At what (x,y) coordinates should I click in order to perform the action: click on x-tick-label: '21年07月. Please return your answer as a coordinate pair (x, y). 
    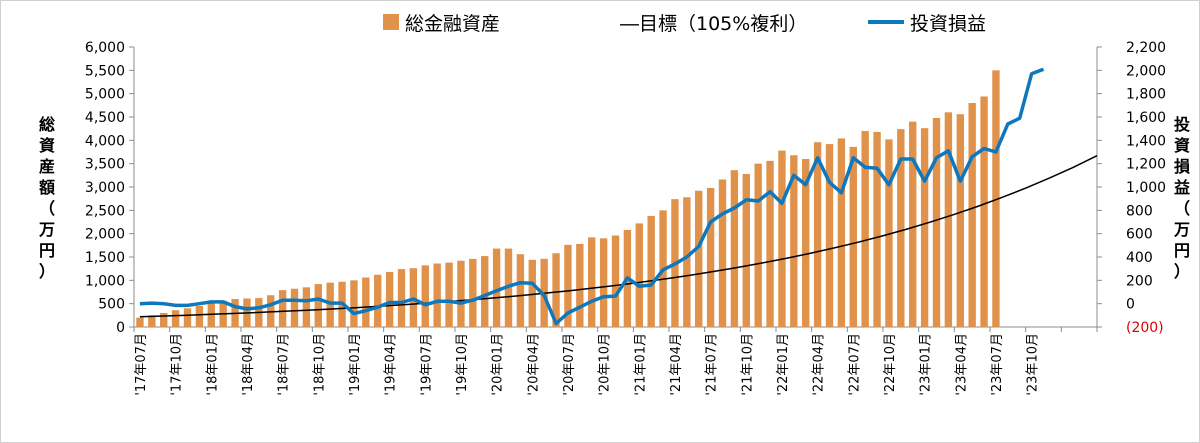
    Looking at the image, I should click on (712, 364).